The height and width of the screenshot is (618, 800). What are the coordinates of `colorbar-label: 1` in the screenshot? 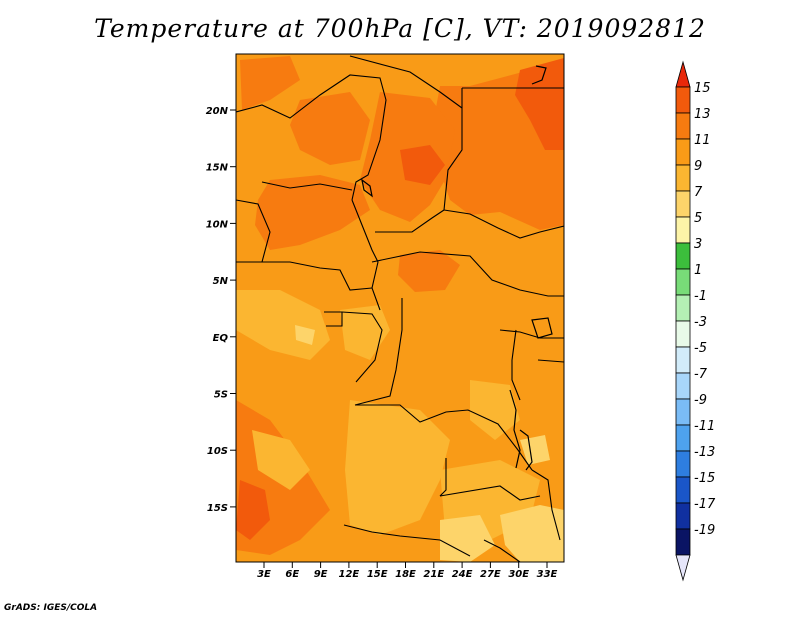 It's located at (698, 270).